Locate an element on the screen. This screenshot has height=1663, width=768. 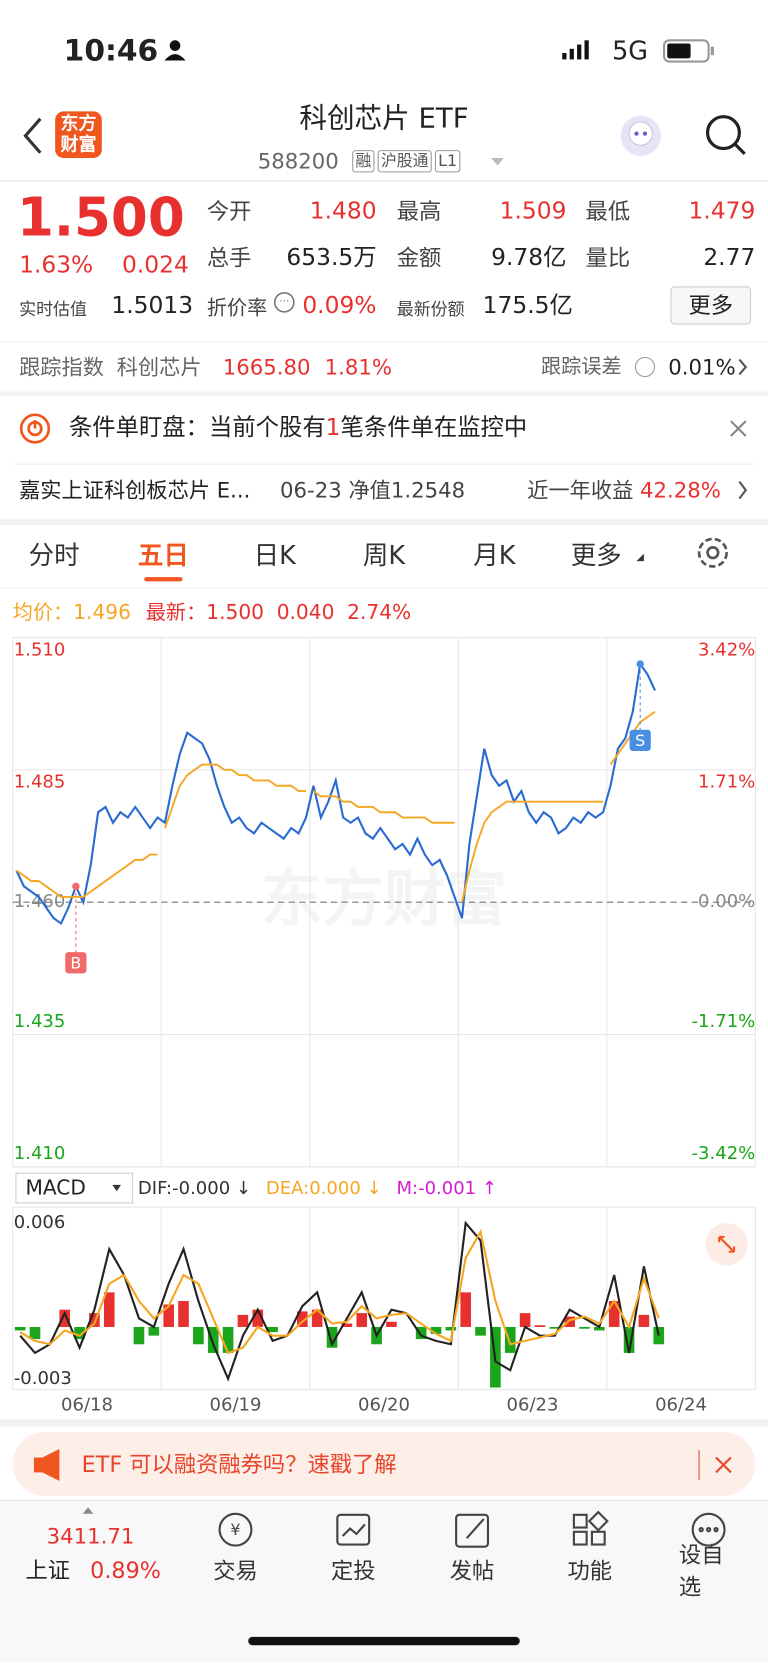
nav-item: 定投 is located at coordinates (353, 1571).